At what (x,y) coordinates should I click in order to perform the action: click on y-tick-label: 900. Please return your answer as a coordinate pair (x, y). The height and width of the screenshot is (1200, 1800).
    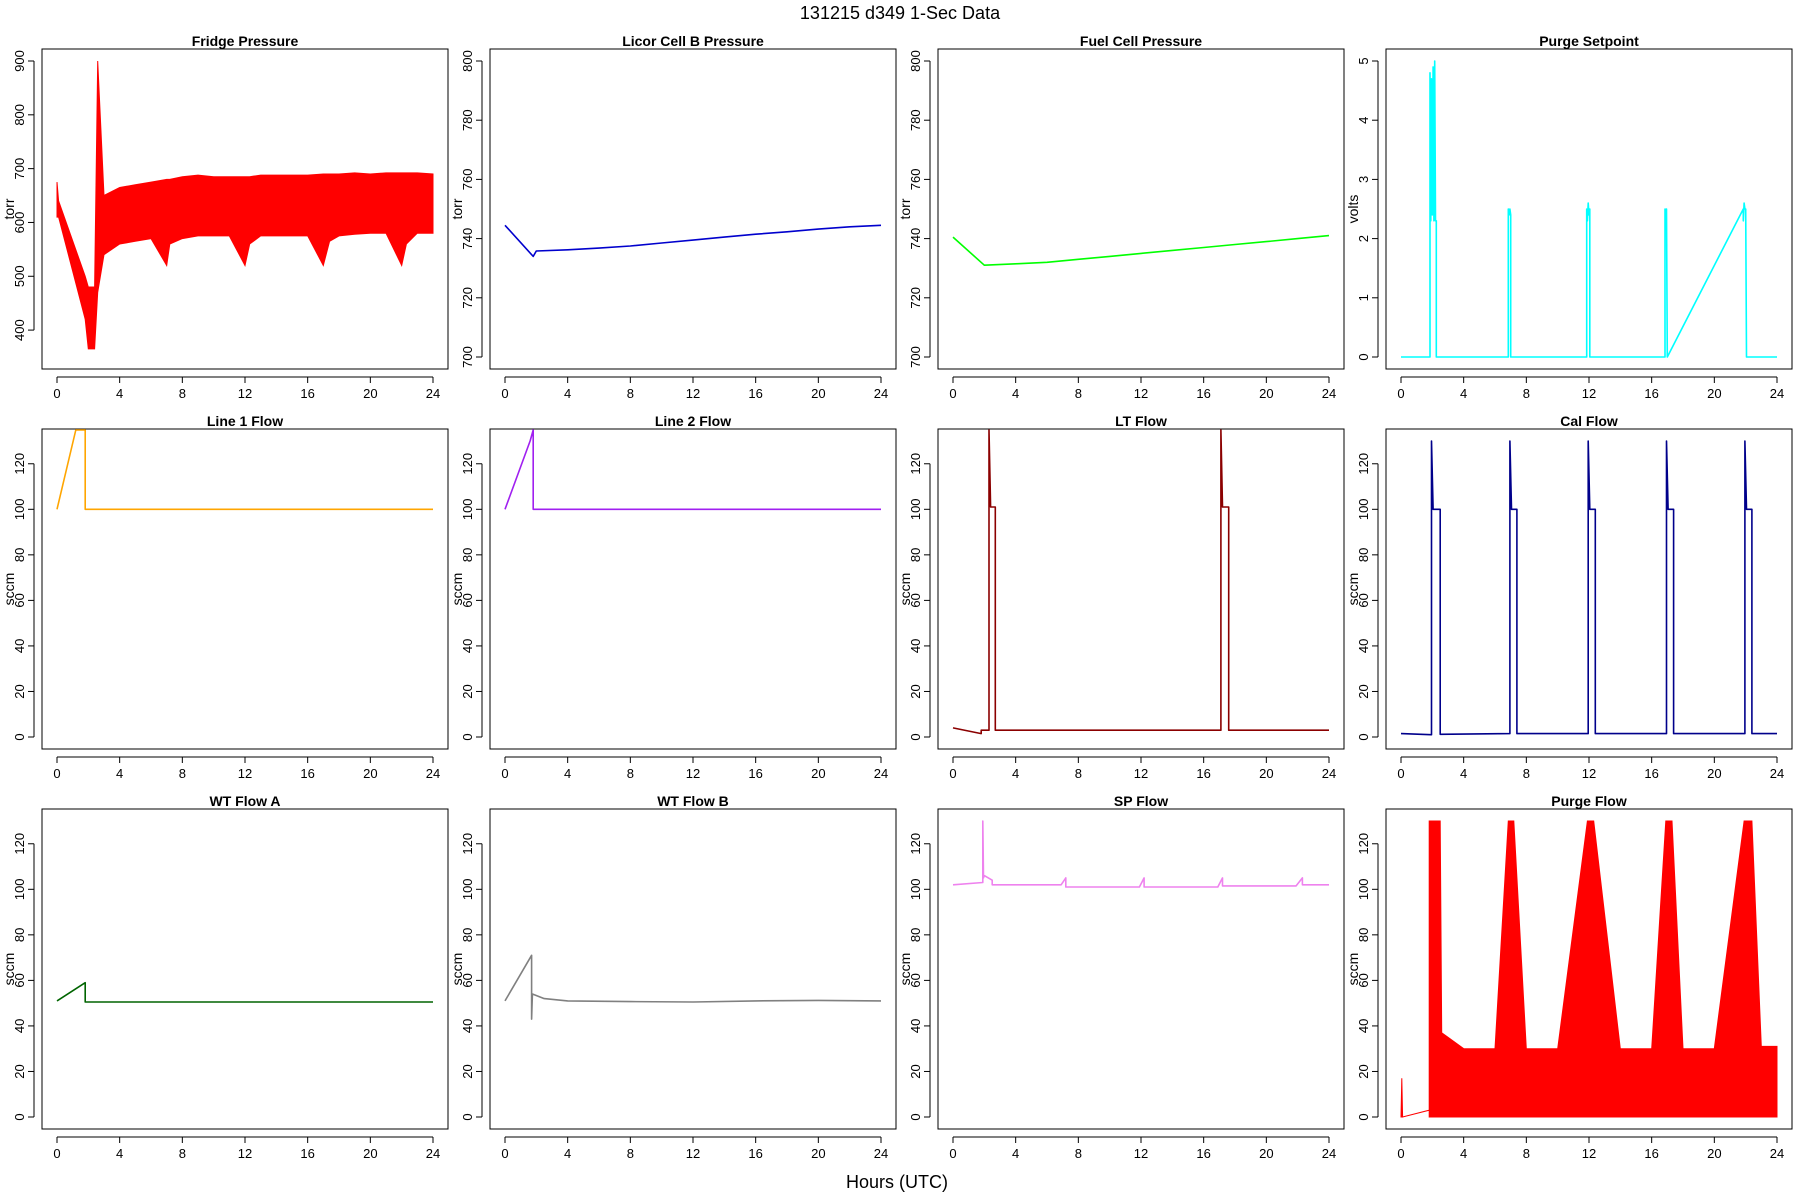
    Looking at the image, I should click on (19, 61).